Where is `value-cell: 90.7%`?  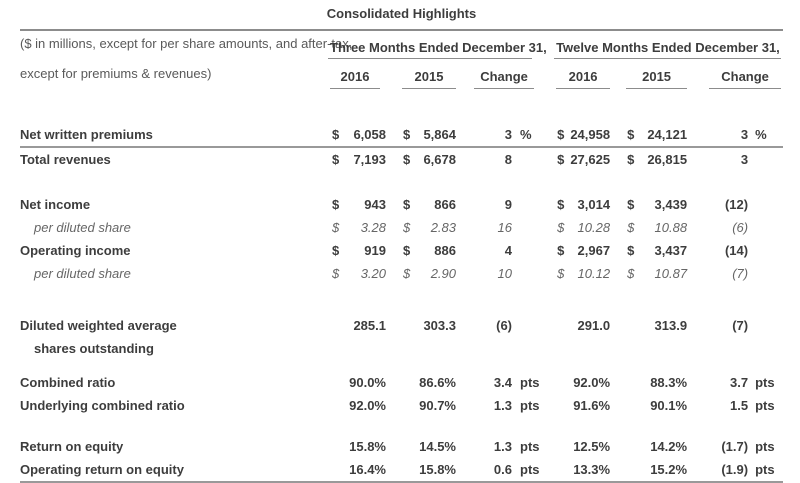
value-cell: 90.7% is located at coordinates (437, 405).